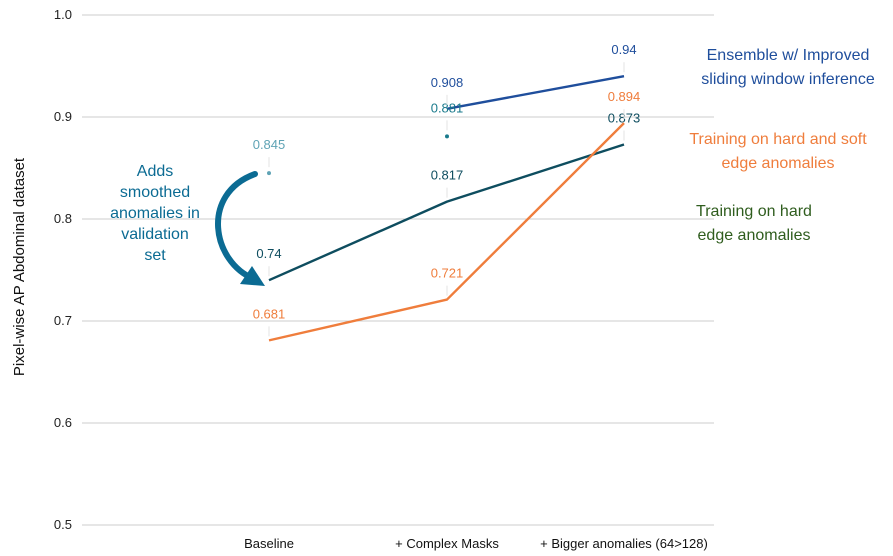 This screenshot has height=556, width=893. What do you see at coordinates (268, 253) in the screenshot?
I see `data-label: 0.74` at bounding box center [268, 253].